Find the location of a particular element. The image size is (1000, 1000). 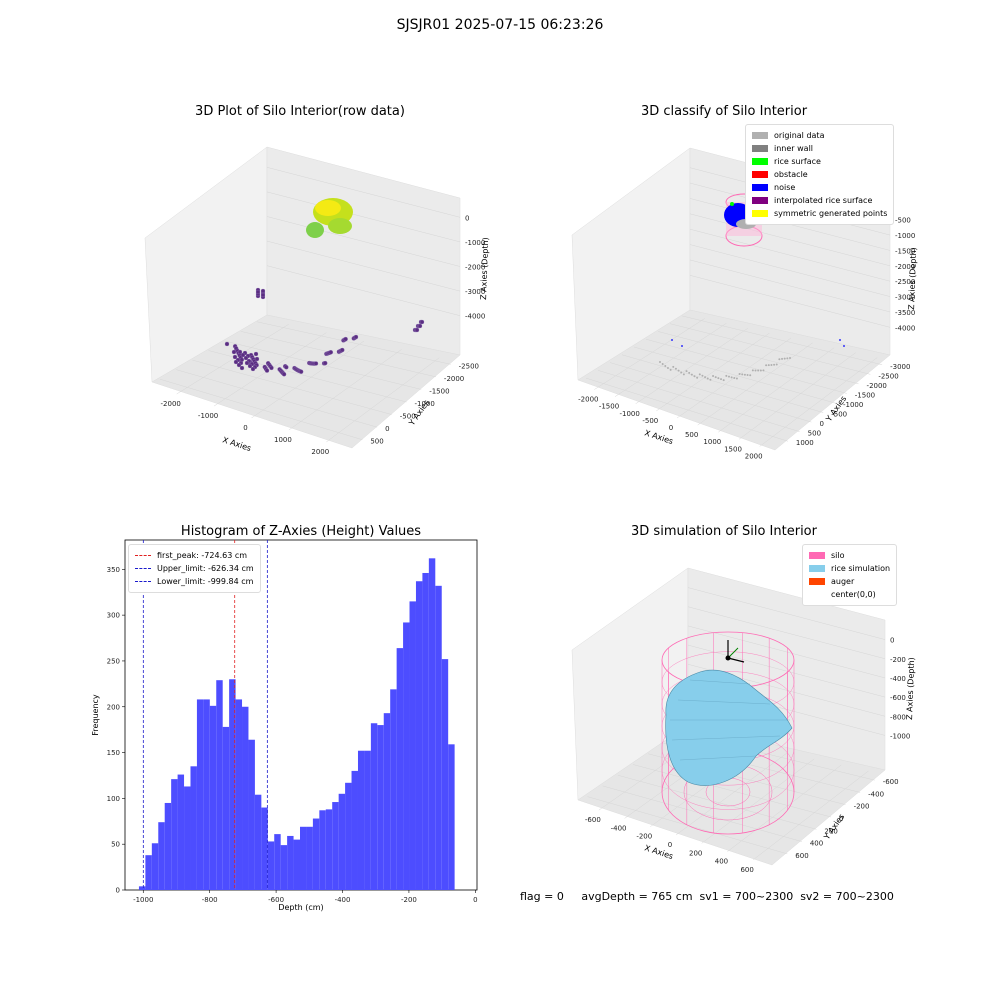

classify-legend-item: obstacle is located at coordinates (819, 174).